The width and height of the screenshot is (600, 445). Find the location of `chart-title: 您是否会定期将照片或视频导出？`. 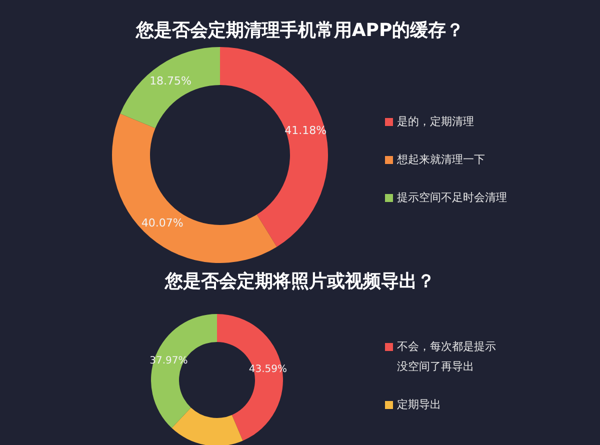

chart-title: 您是否会定期将照片或视频导出？ is located at coordinates (300, 281).